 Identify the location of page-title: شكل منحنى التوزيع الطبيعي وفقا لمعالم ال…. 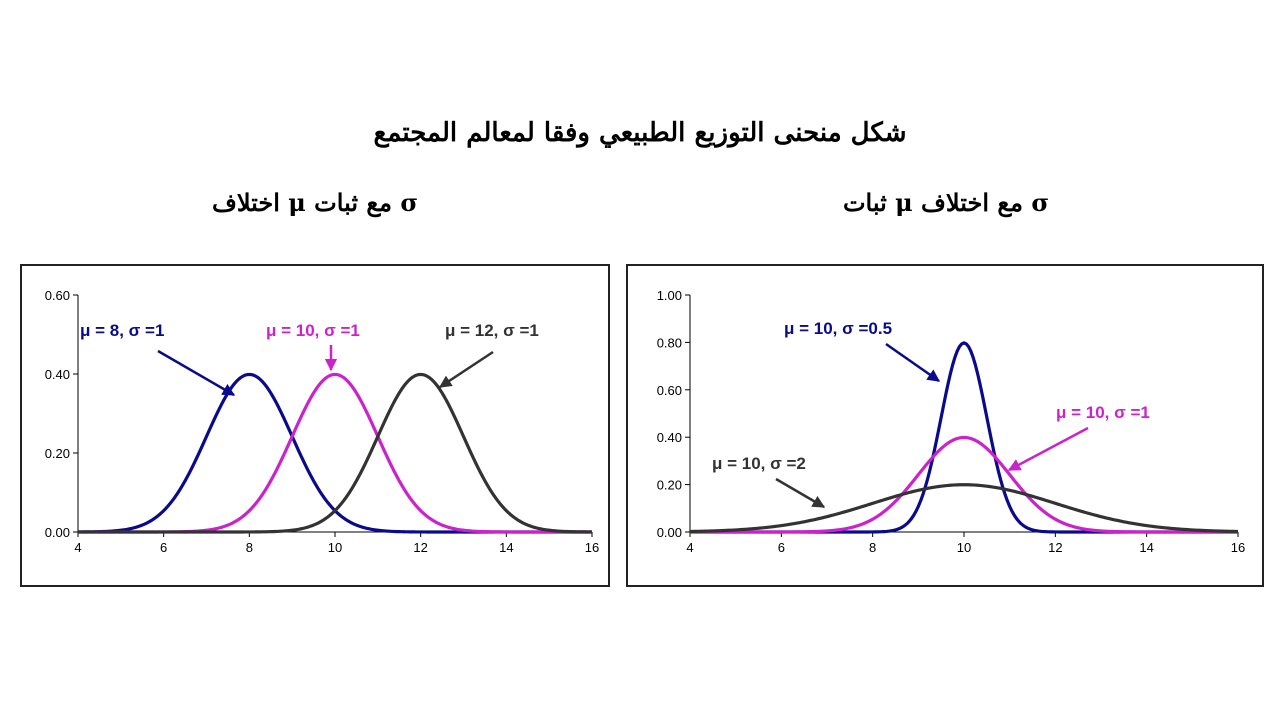
(640, 133).